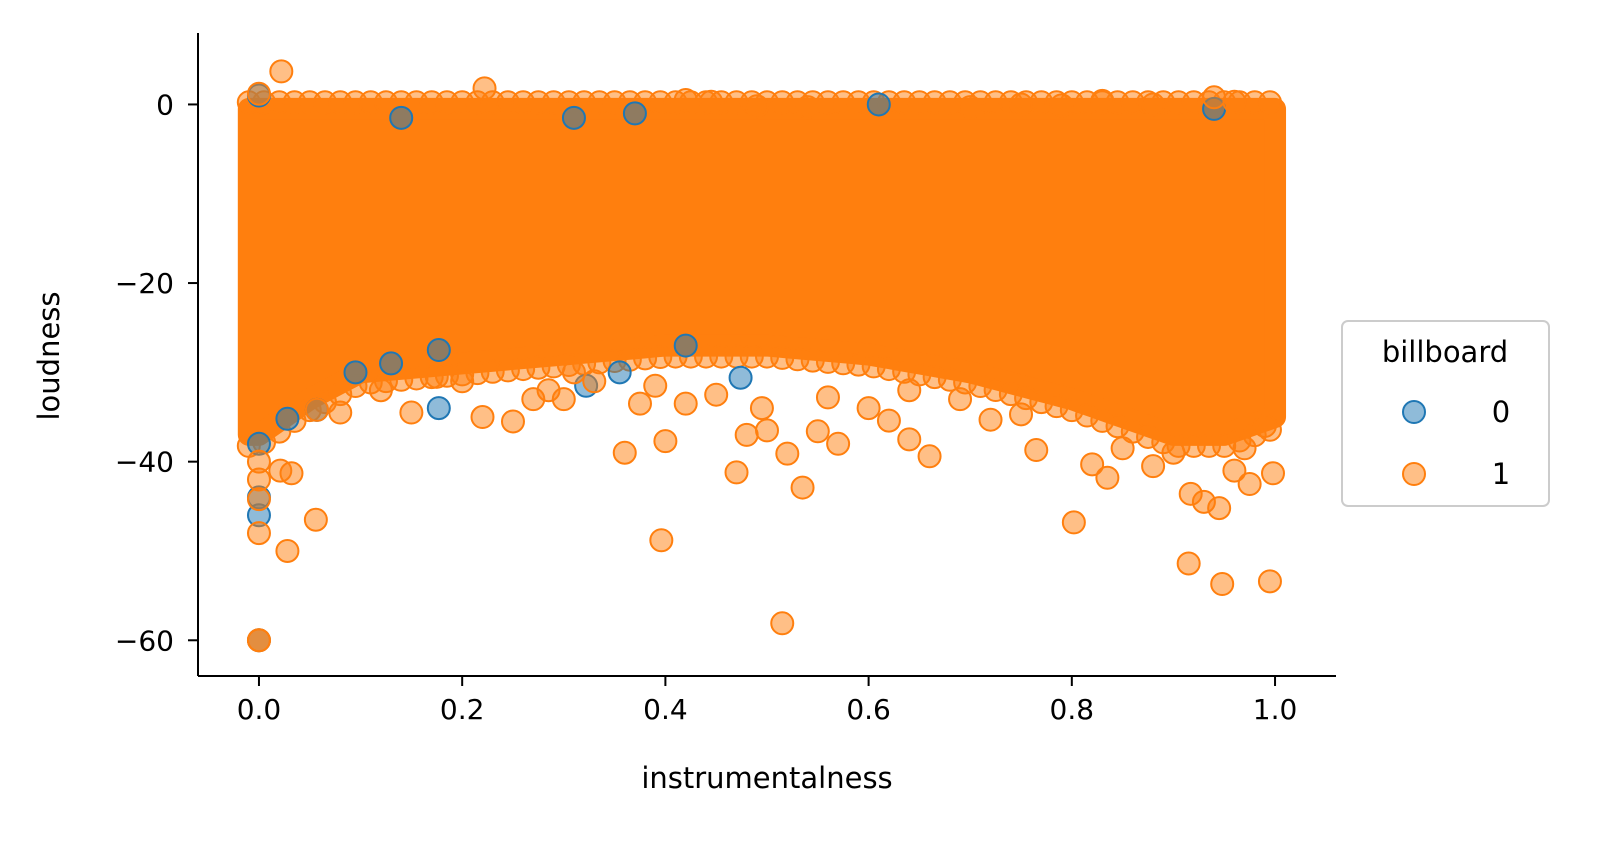  I want to click on legend-title: billboard, so click(1445, 352).